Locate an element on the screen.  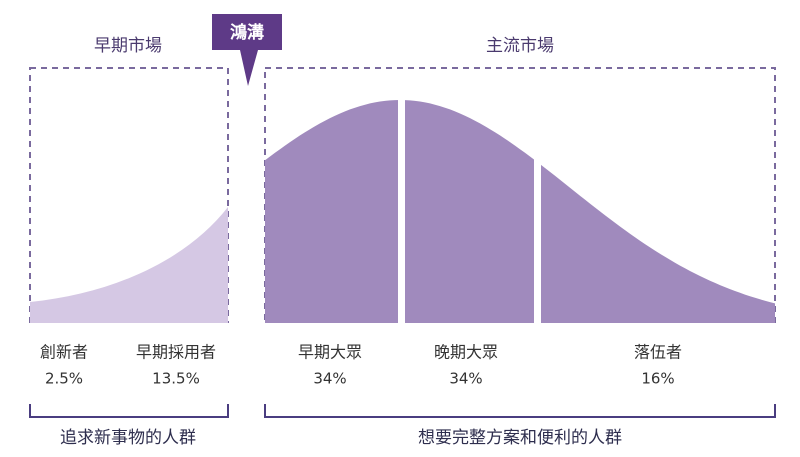
early-market-title: 早期市場 is located at coordinates (128, 46).